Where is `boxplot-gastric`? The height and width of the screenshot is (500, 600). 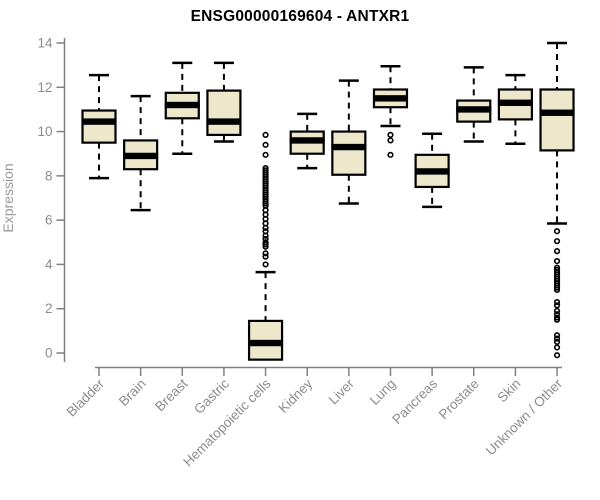
boxplot-gastric is located at coordinates (224, 102).